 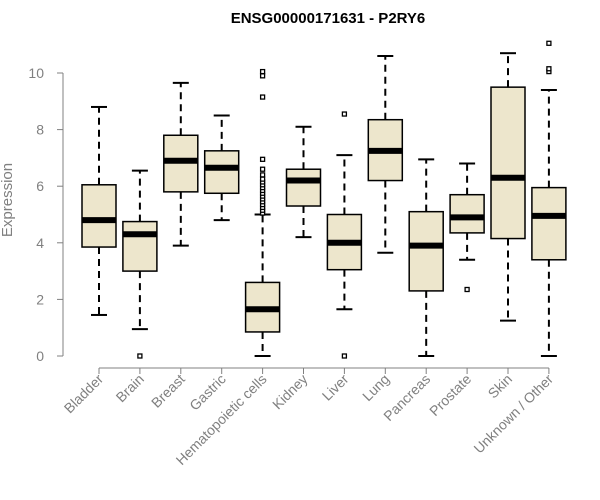 I want to click on box-brain, so click(x=140, y=264).